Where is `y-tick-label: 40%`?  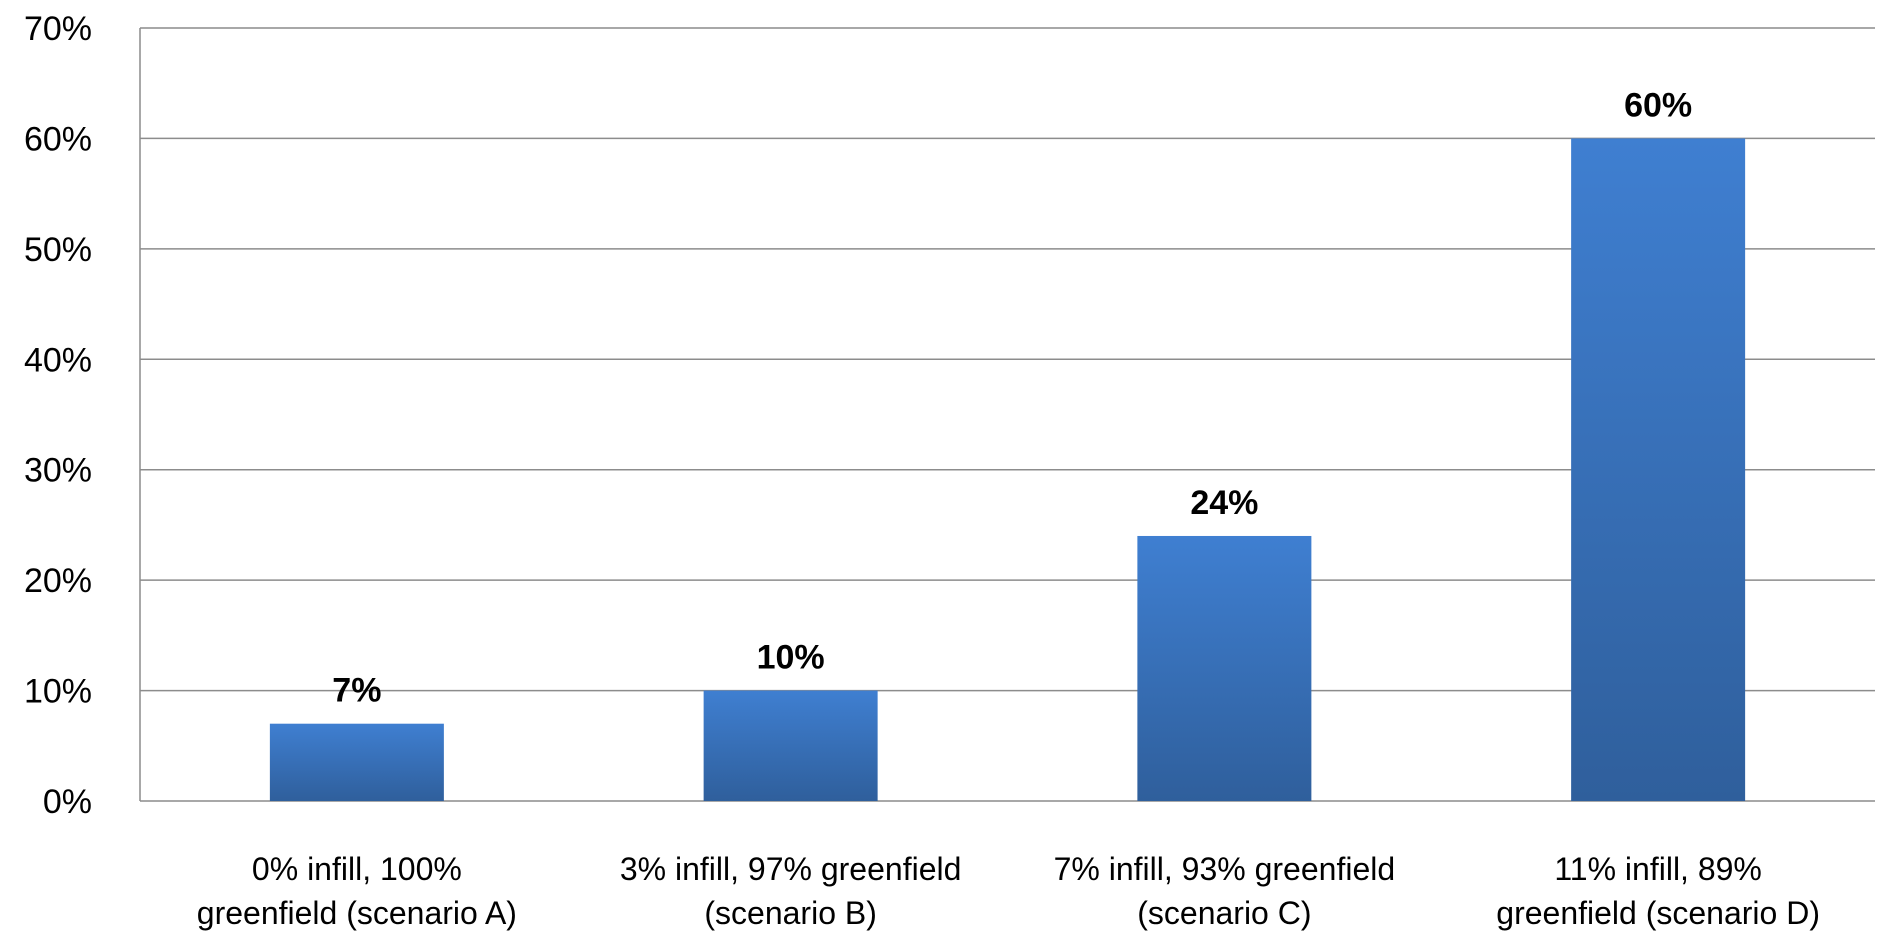
y-tick-label: 40% is located at coordinates (58, 360).